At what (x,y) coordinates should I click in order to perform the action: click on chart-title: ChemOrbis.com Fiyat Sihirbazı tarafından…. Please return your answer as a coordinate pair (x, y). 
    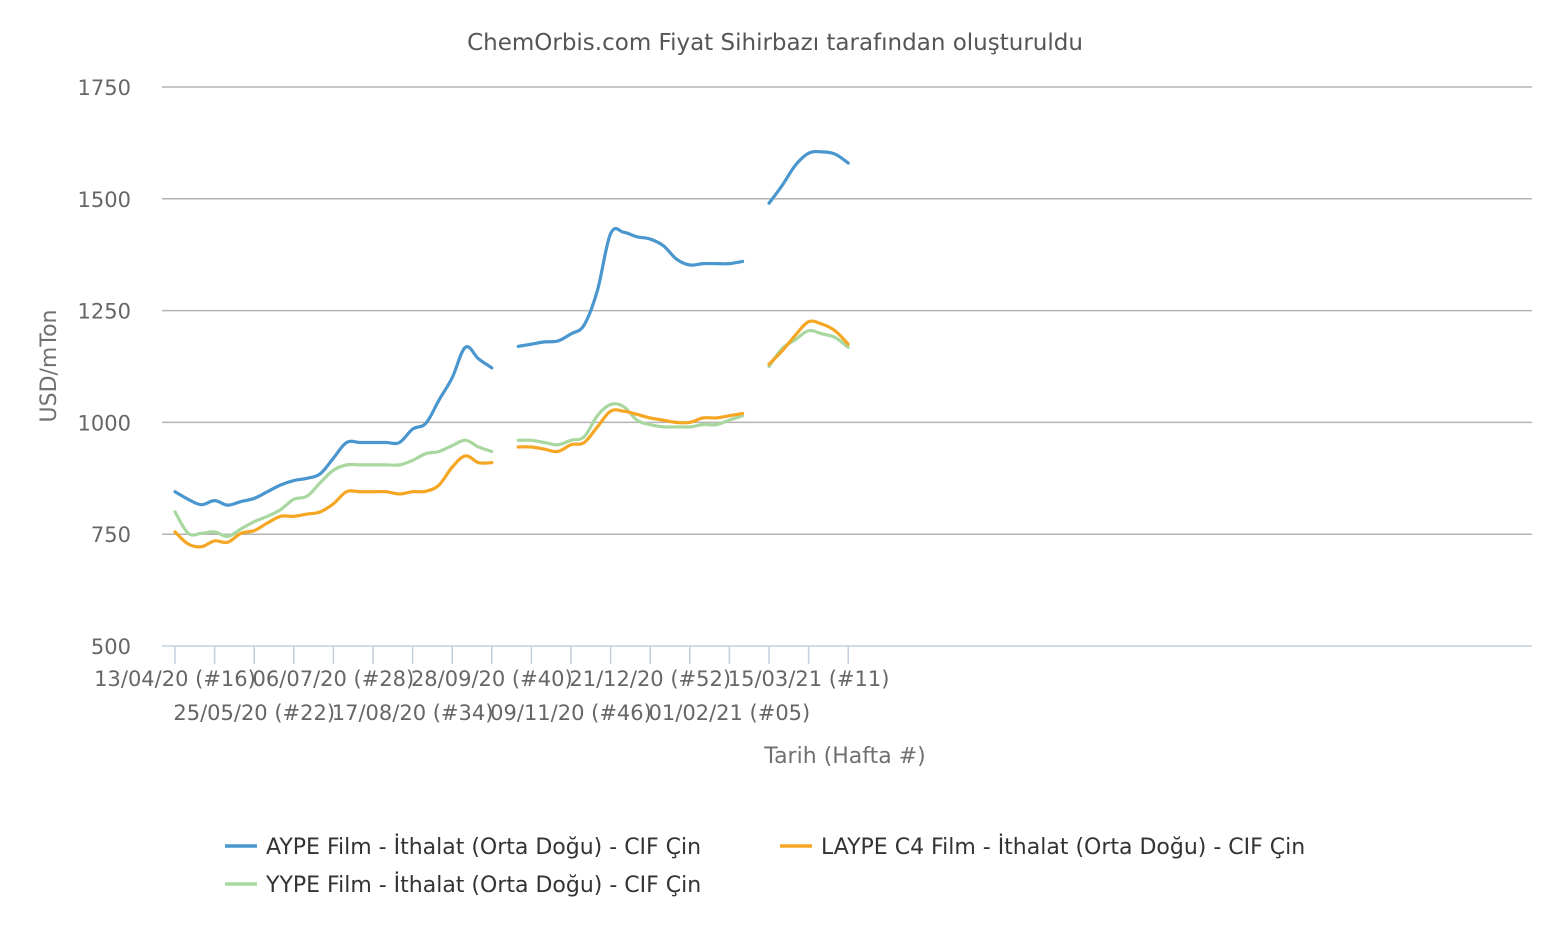
    Looking at the image, I should click on (775, 43).